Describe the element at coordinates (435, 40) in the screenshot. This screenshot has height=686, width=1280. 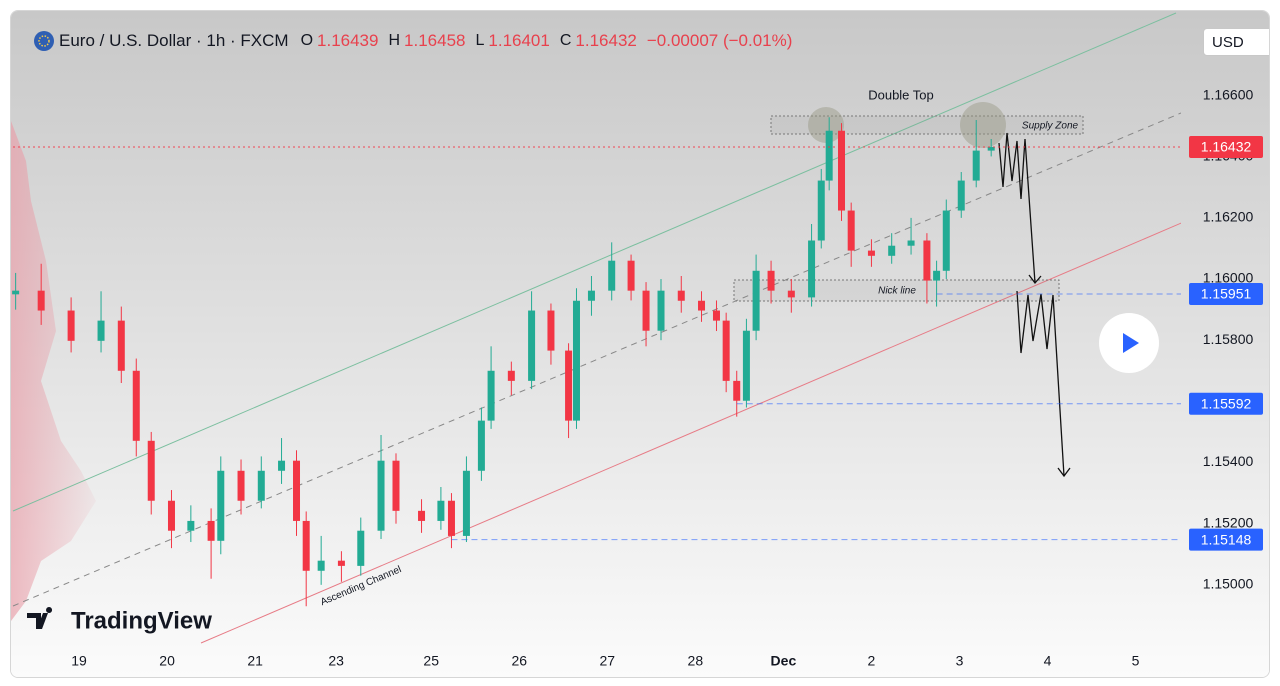
I see `ohlc-value: 1.16458` at that location.